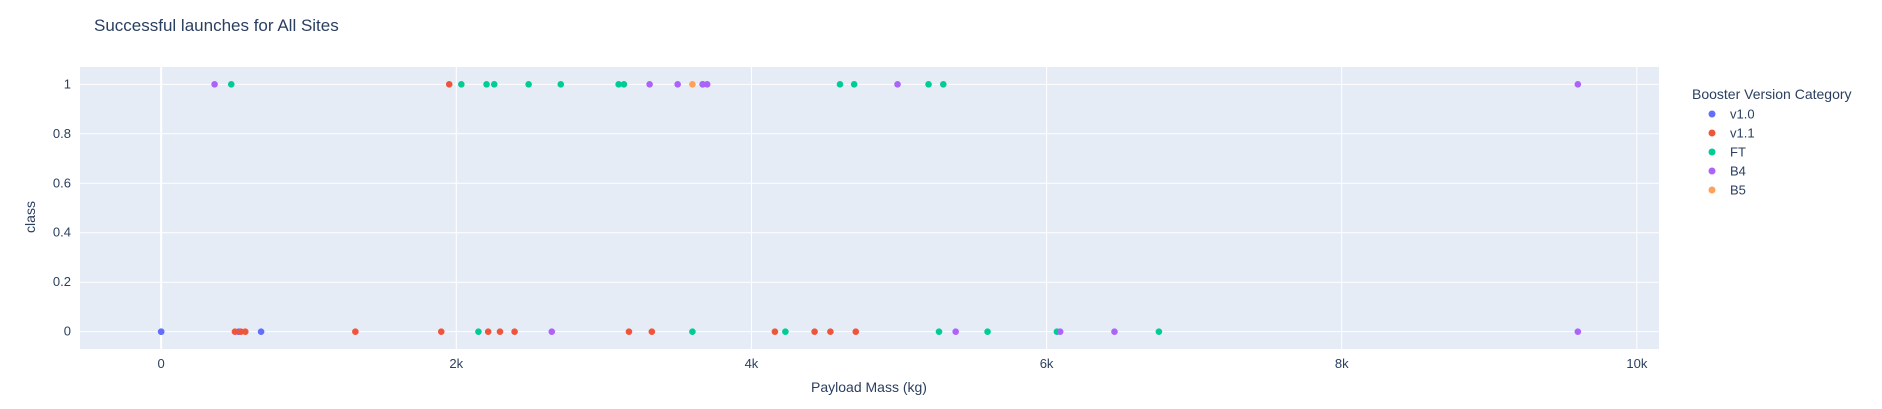 This screenshot has width=1882, height=409. Describe the element at coordinates (869, 387) in the screenshot. I see `x-axis-label: Payload Mass (kg)` at that location.